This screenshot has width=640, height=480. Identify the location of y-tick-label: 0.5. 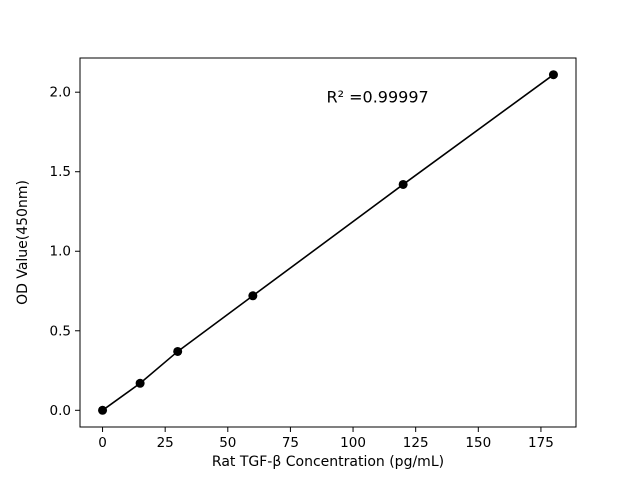
(60, 331).